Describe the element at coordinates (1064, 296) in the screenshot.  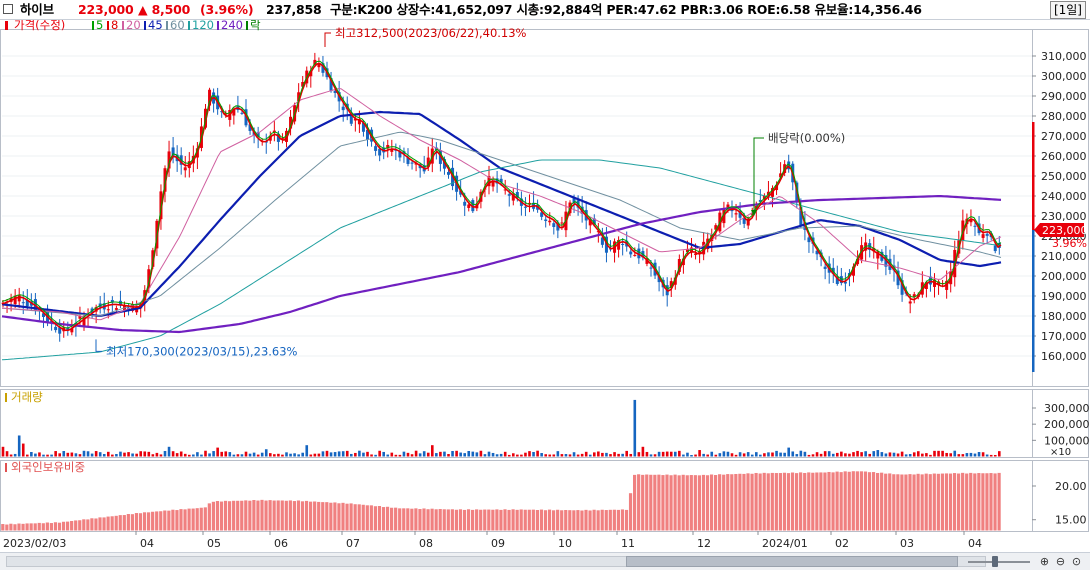
I see `price-tick-label: 190,000` at that location.